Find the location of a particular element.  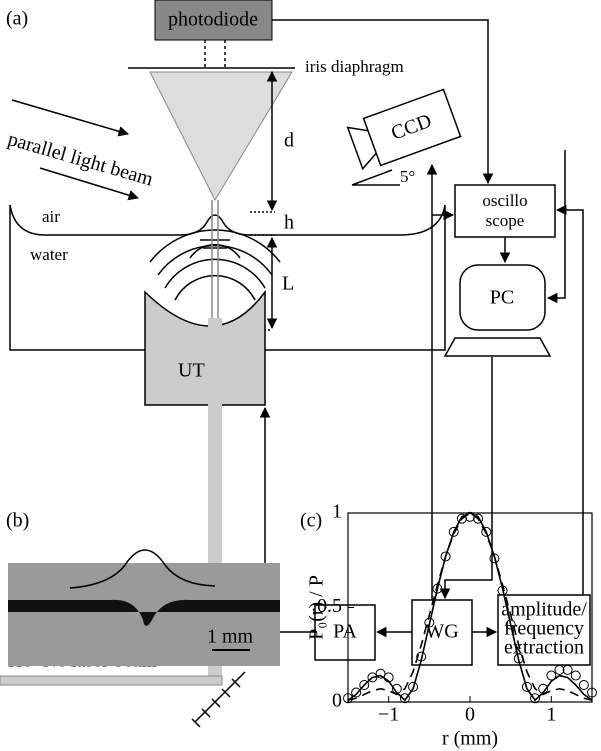

panel-label: (c) is located at coordinates (311, 521).